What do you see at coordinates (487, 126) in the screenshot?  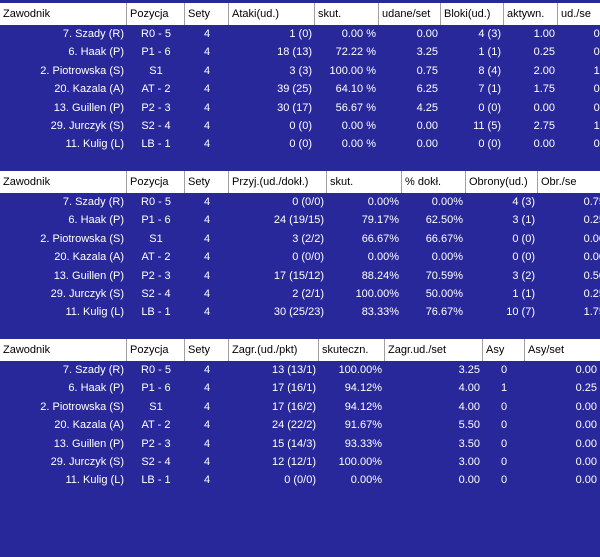 I see `table-cell: 11 (5)` at bounding box center [487, 126].